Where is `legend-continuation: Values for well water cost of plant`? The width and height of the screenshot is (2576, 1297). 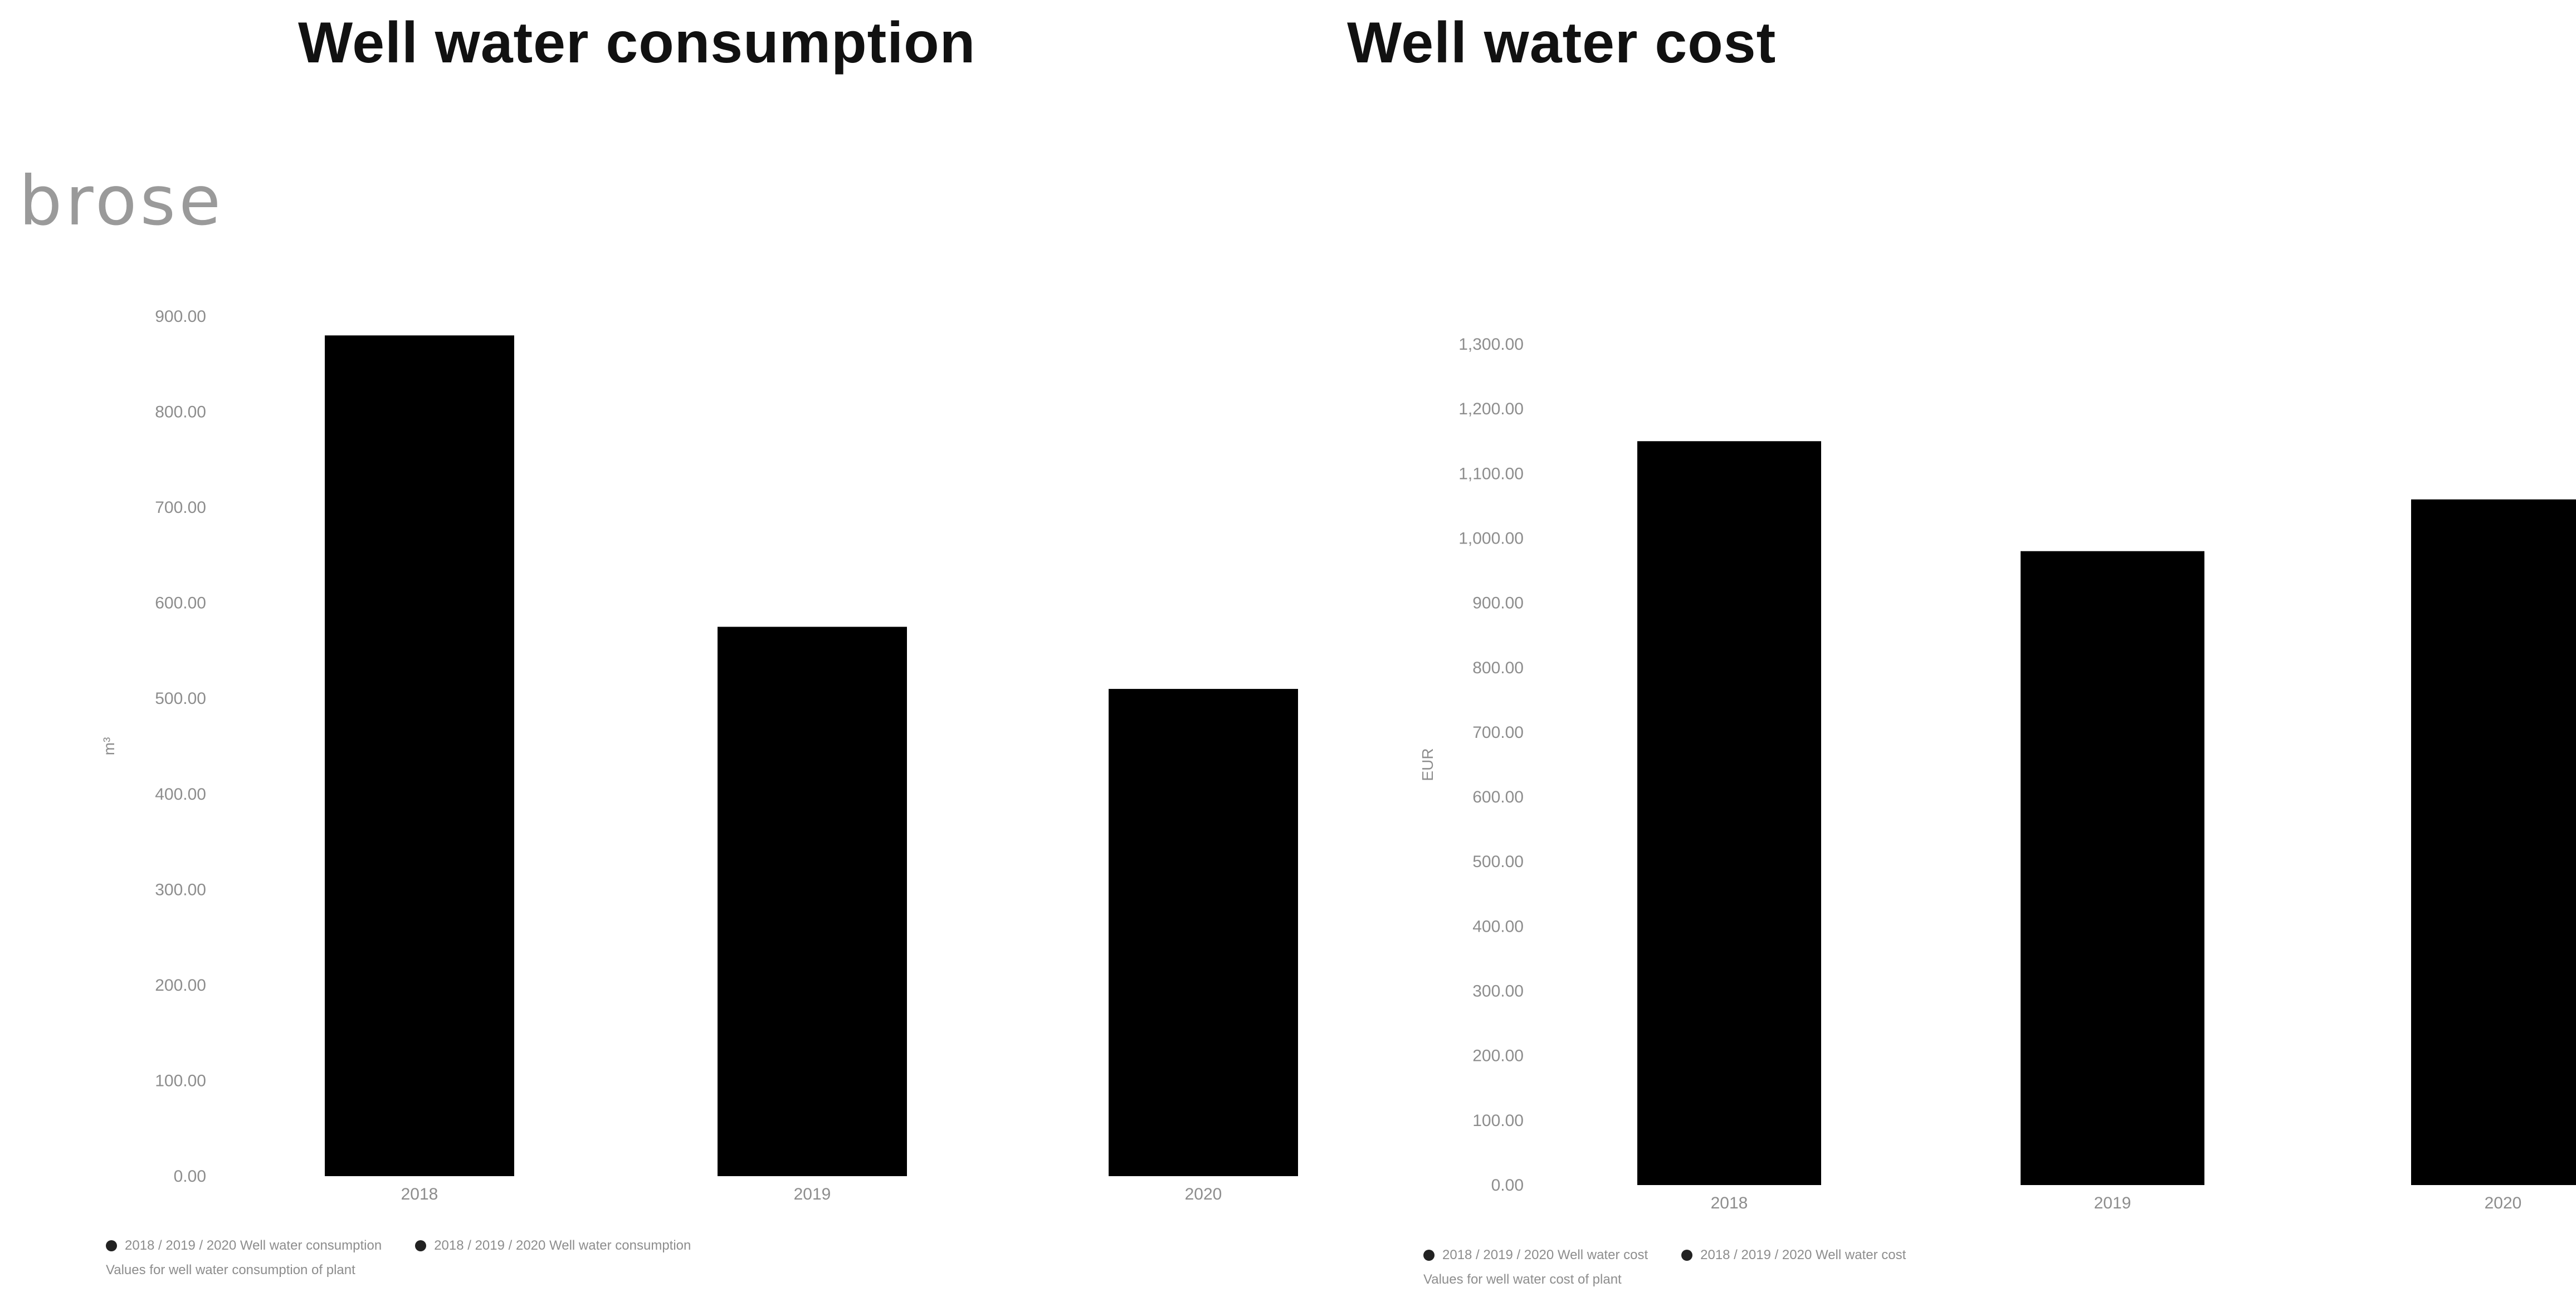
legend-continuation: Values for well water cost of plant is located at coordinates (1522, 1279).